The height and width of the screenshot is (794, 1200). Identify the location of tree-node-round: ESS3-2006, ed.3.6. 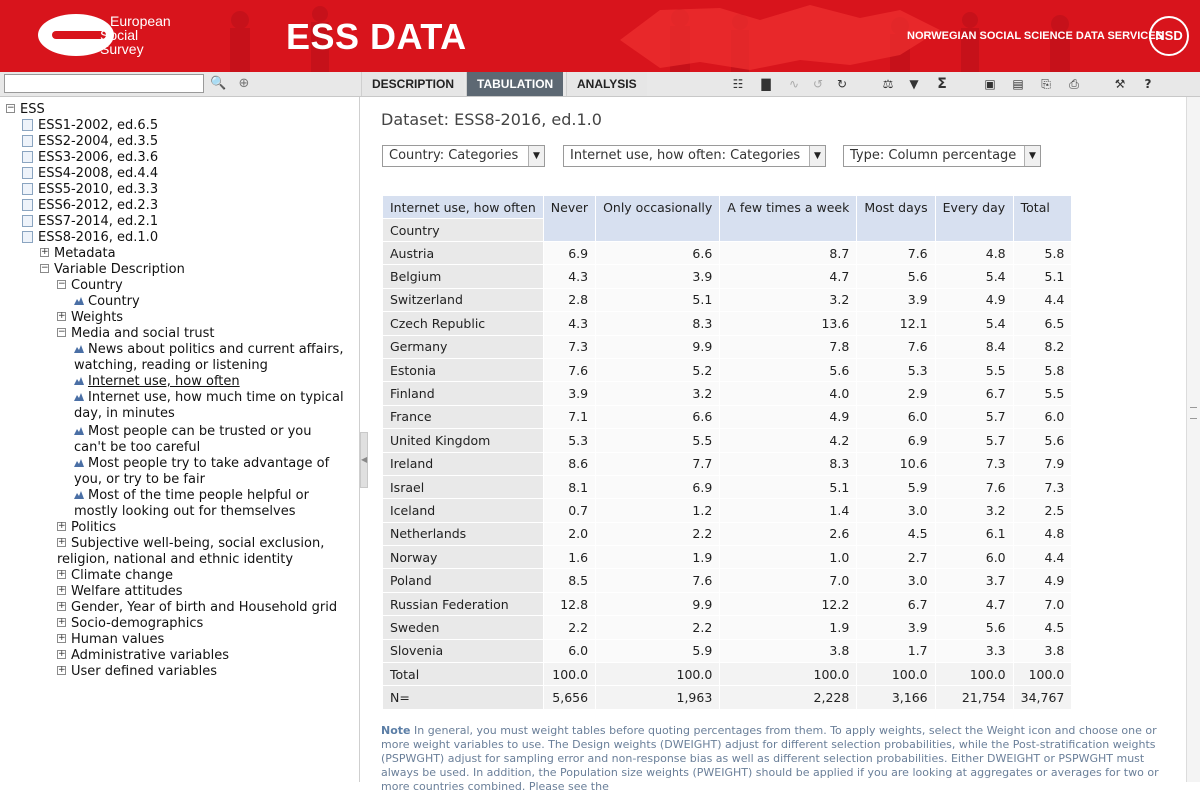
(90, 158).